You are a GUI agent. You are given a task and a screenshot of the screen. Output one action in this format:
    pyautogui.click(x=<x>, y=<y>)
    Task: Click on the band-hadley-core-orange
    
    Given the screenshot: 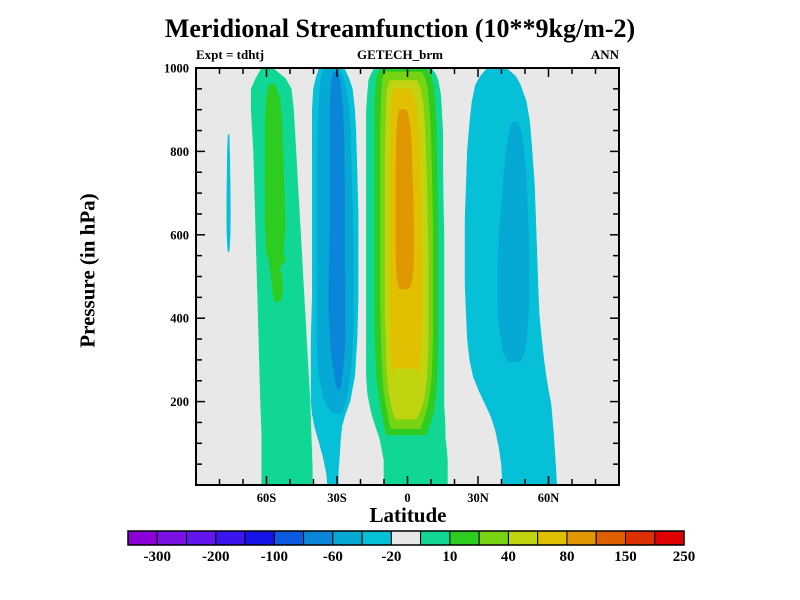 What is the action you would take?
    pyautogui.click(x=404, y=199)
    